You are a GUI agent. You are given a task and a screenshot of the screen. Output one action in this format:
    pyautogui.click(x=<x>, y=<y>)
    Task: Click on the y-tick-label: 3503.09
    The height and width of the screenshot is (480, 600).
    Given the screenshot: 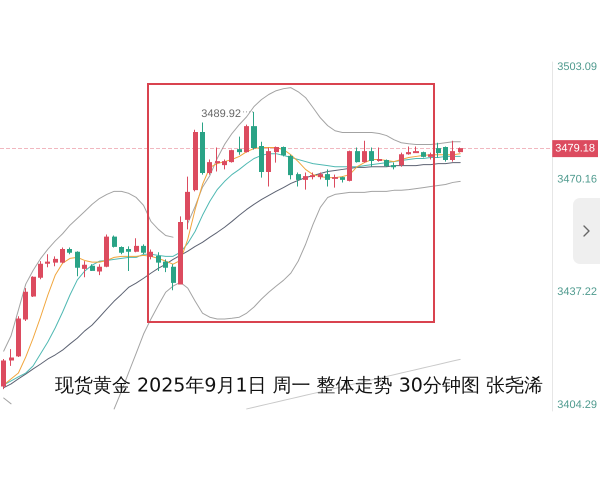 What is the action you would take?
    pyautogui.click(x=577, y=66)
    